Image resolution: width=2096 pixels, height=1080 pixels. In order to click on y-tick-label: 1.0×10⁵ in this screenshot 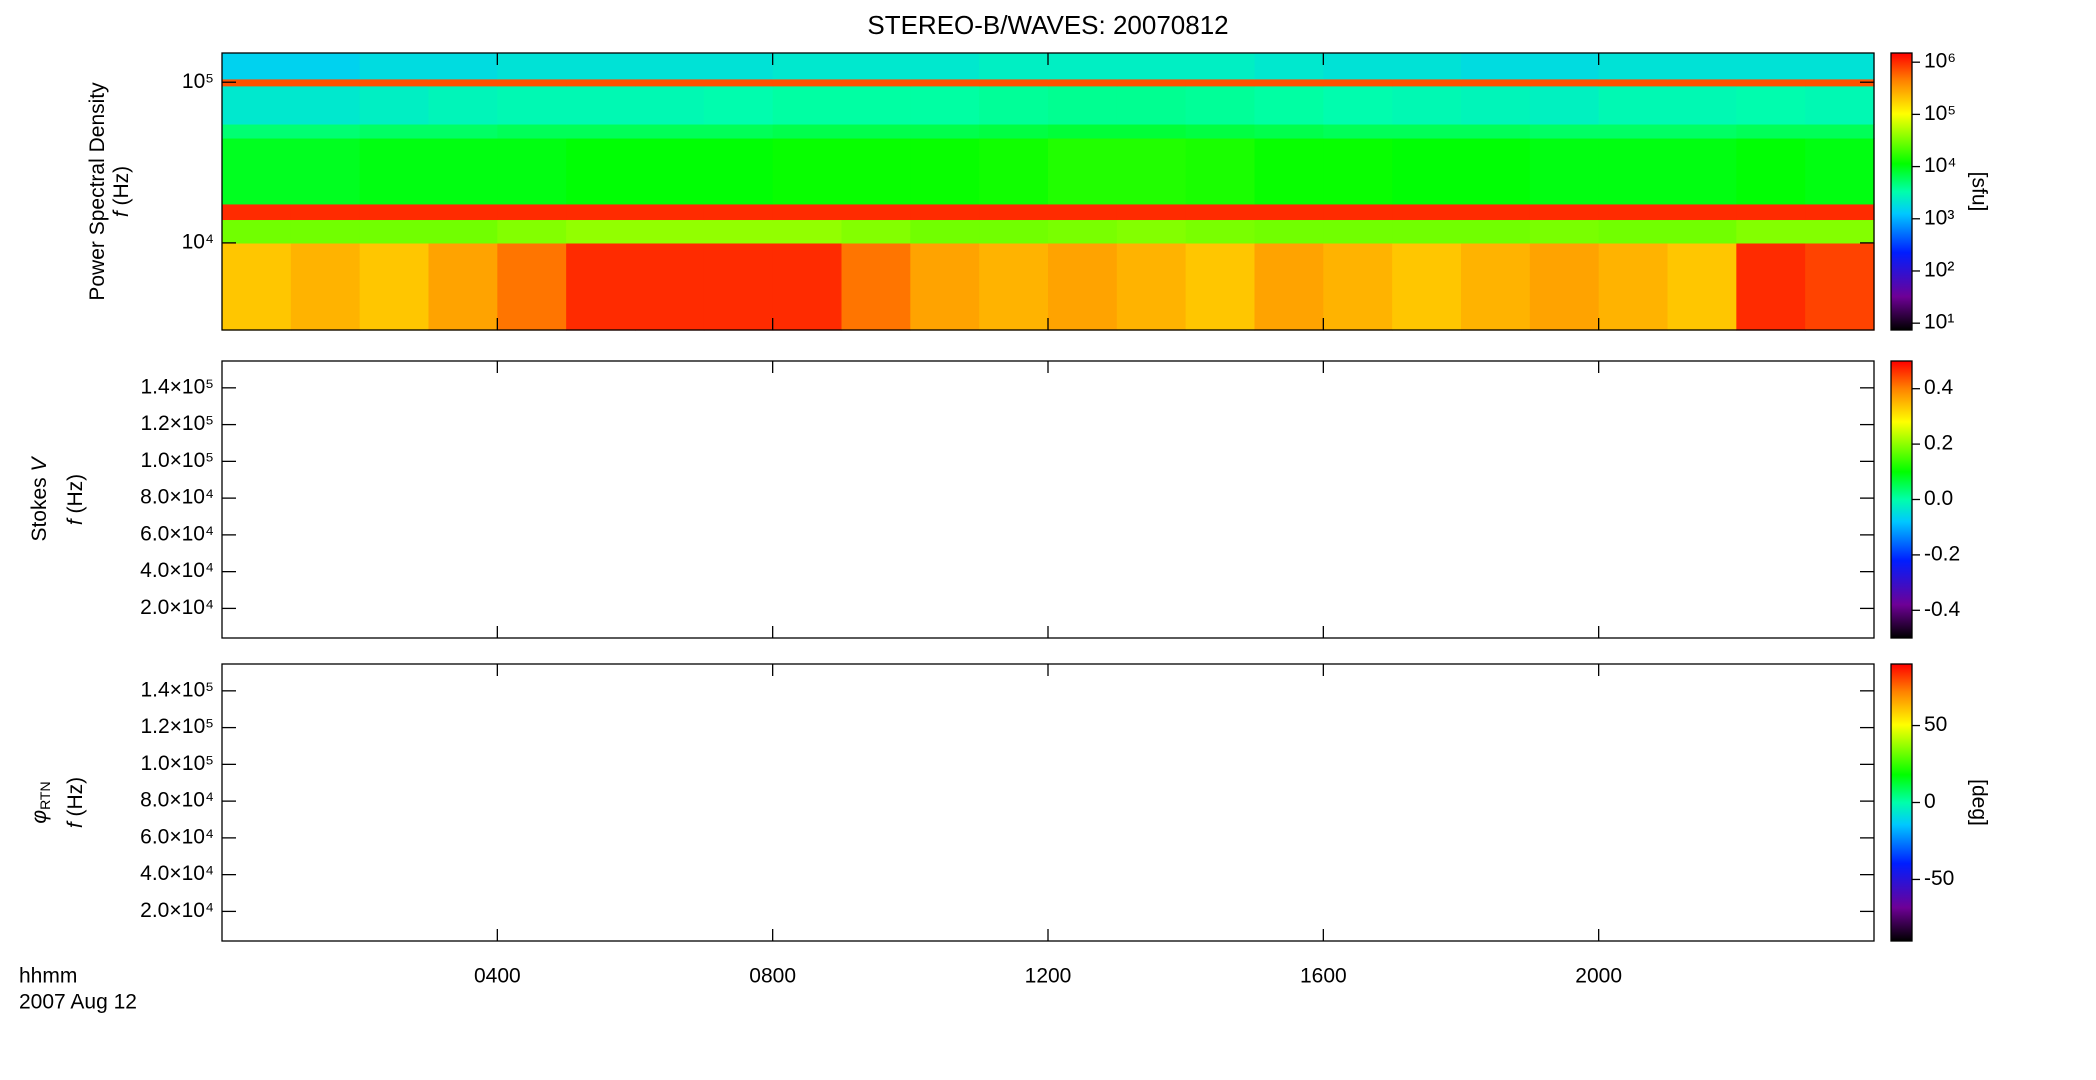, I will do `click(177, 460)`.